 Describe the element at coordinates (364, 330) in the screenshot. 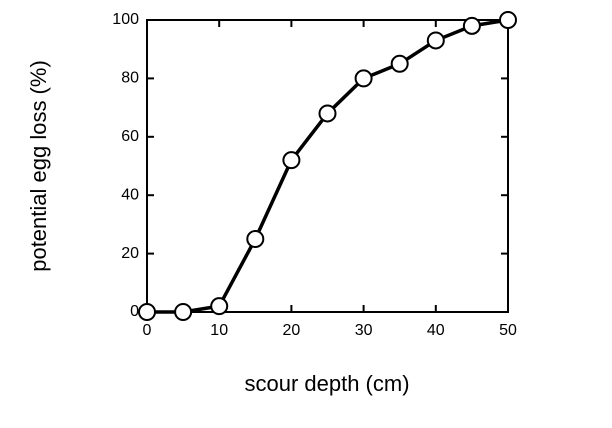

I see `x-tick-label: 30` at that location.